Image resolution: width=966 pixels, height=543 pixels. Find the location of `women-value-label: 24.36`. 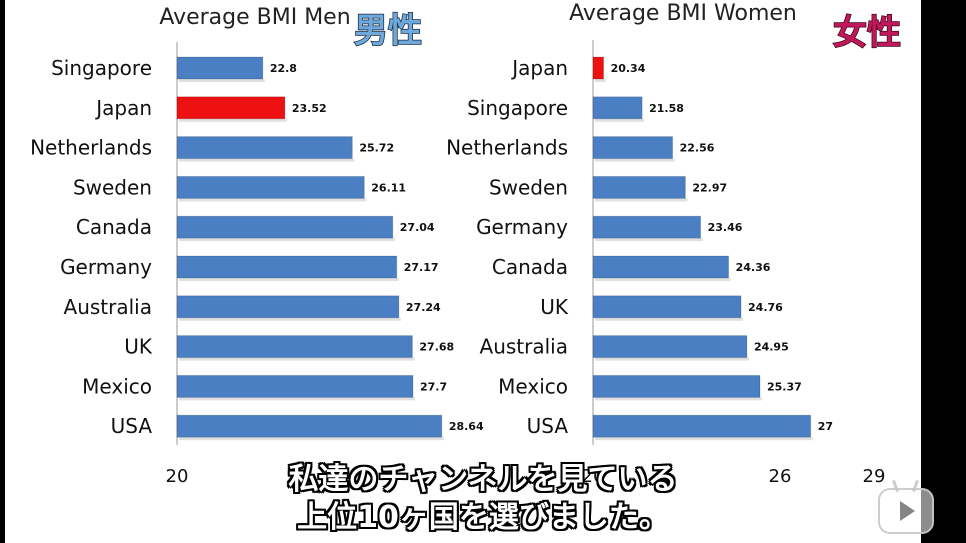

women-value-label: 24.36 is located at coordinates (753, 267).